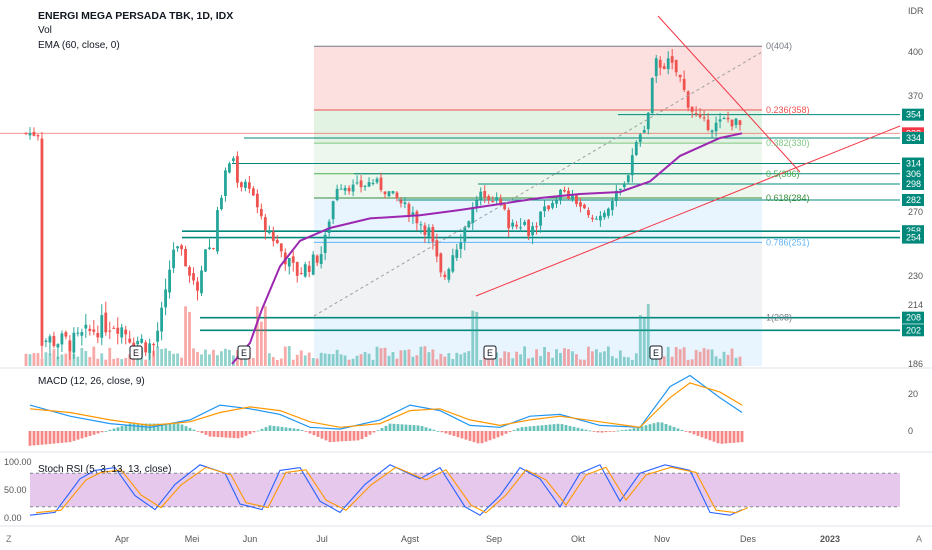 The height and width of the screenshot is (550, 932). What do you see at coordinates (136, 352) in the screenshot?
I see `earnings-marker: E` at bounding box center [136, 352].